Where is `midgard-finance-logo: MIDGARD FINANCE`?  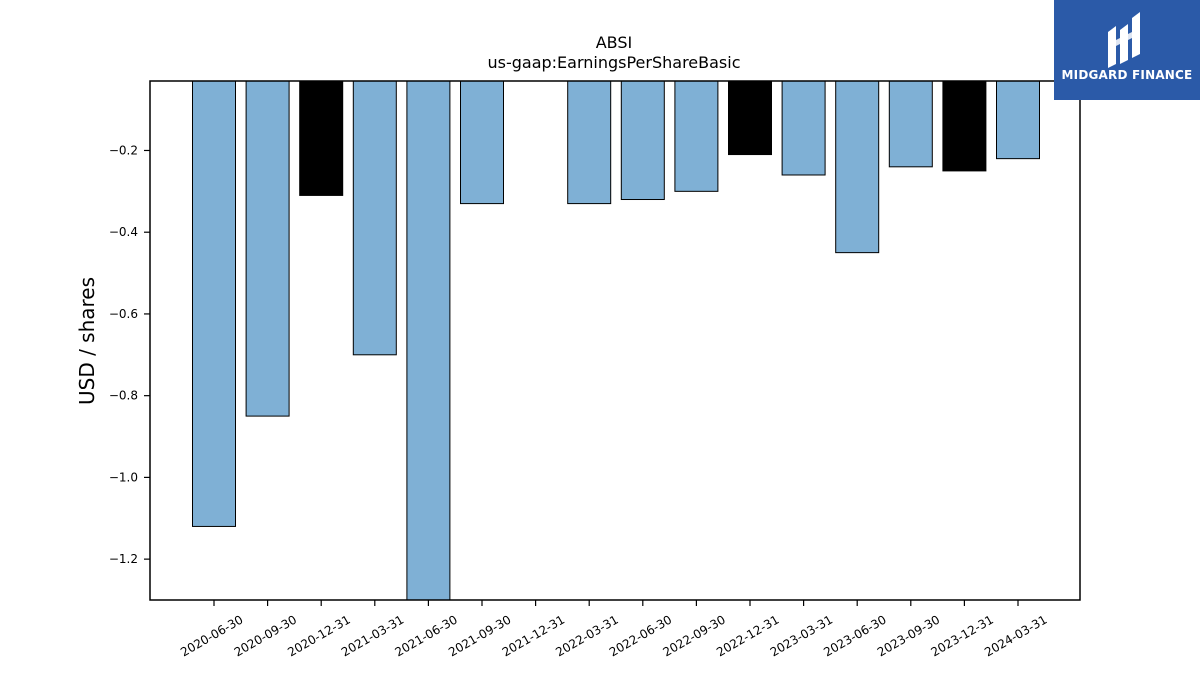
midgard-finance-logo: MIDGARD FINANCE is located at coordinates (1127, 50).